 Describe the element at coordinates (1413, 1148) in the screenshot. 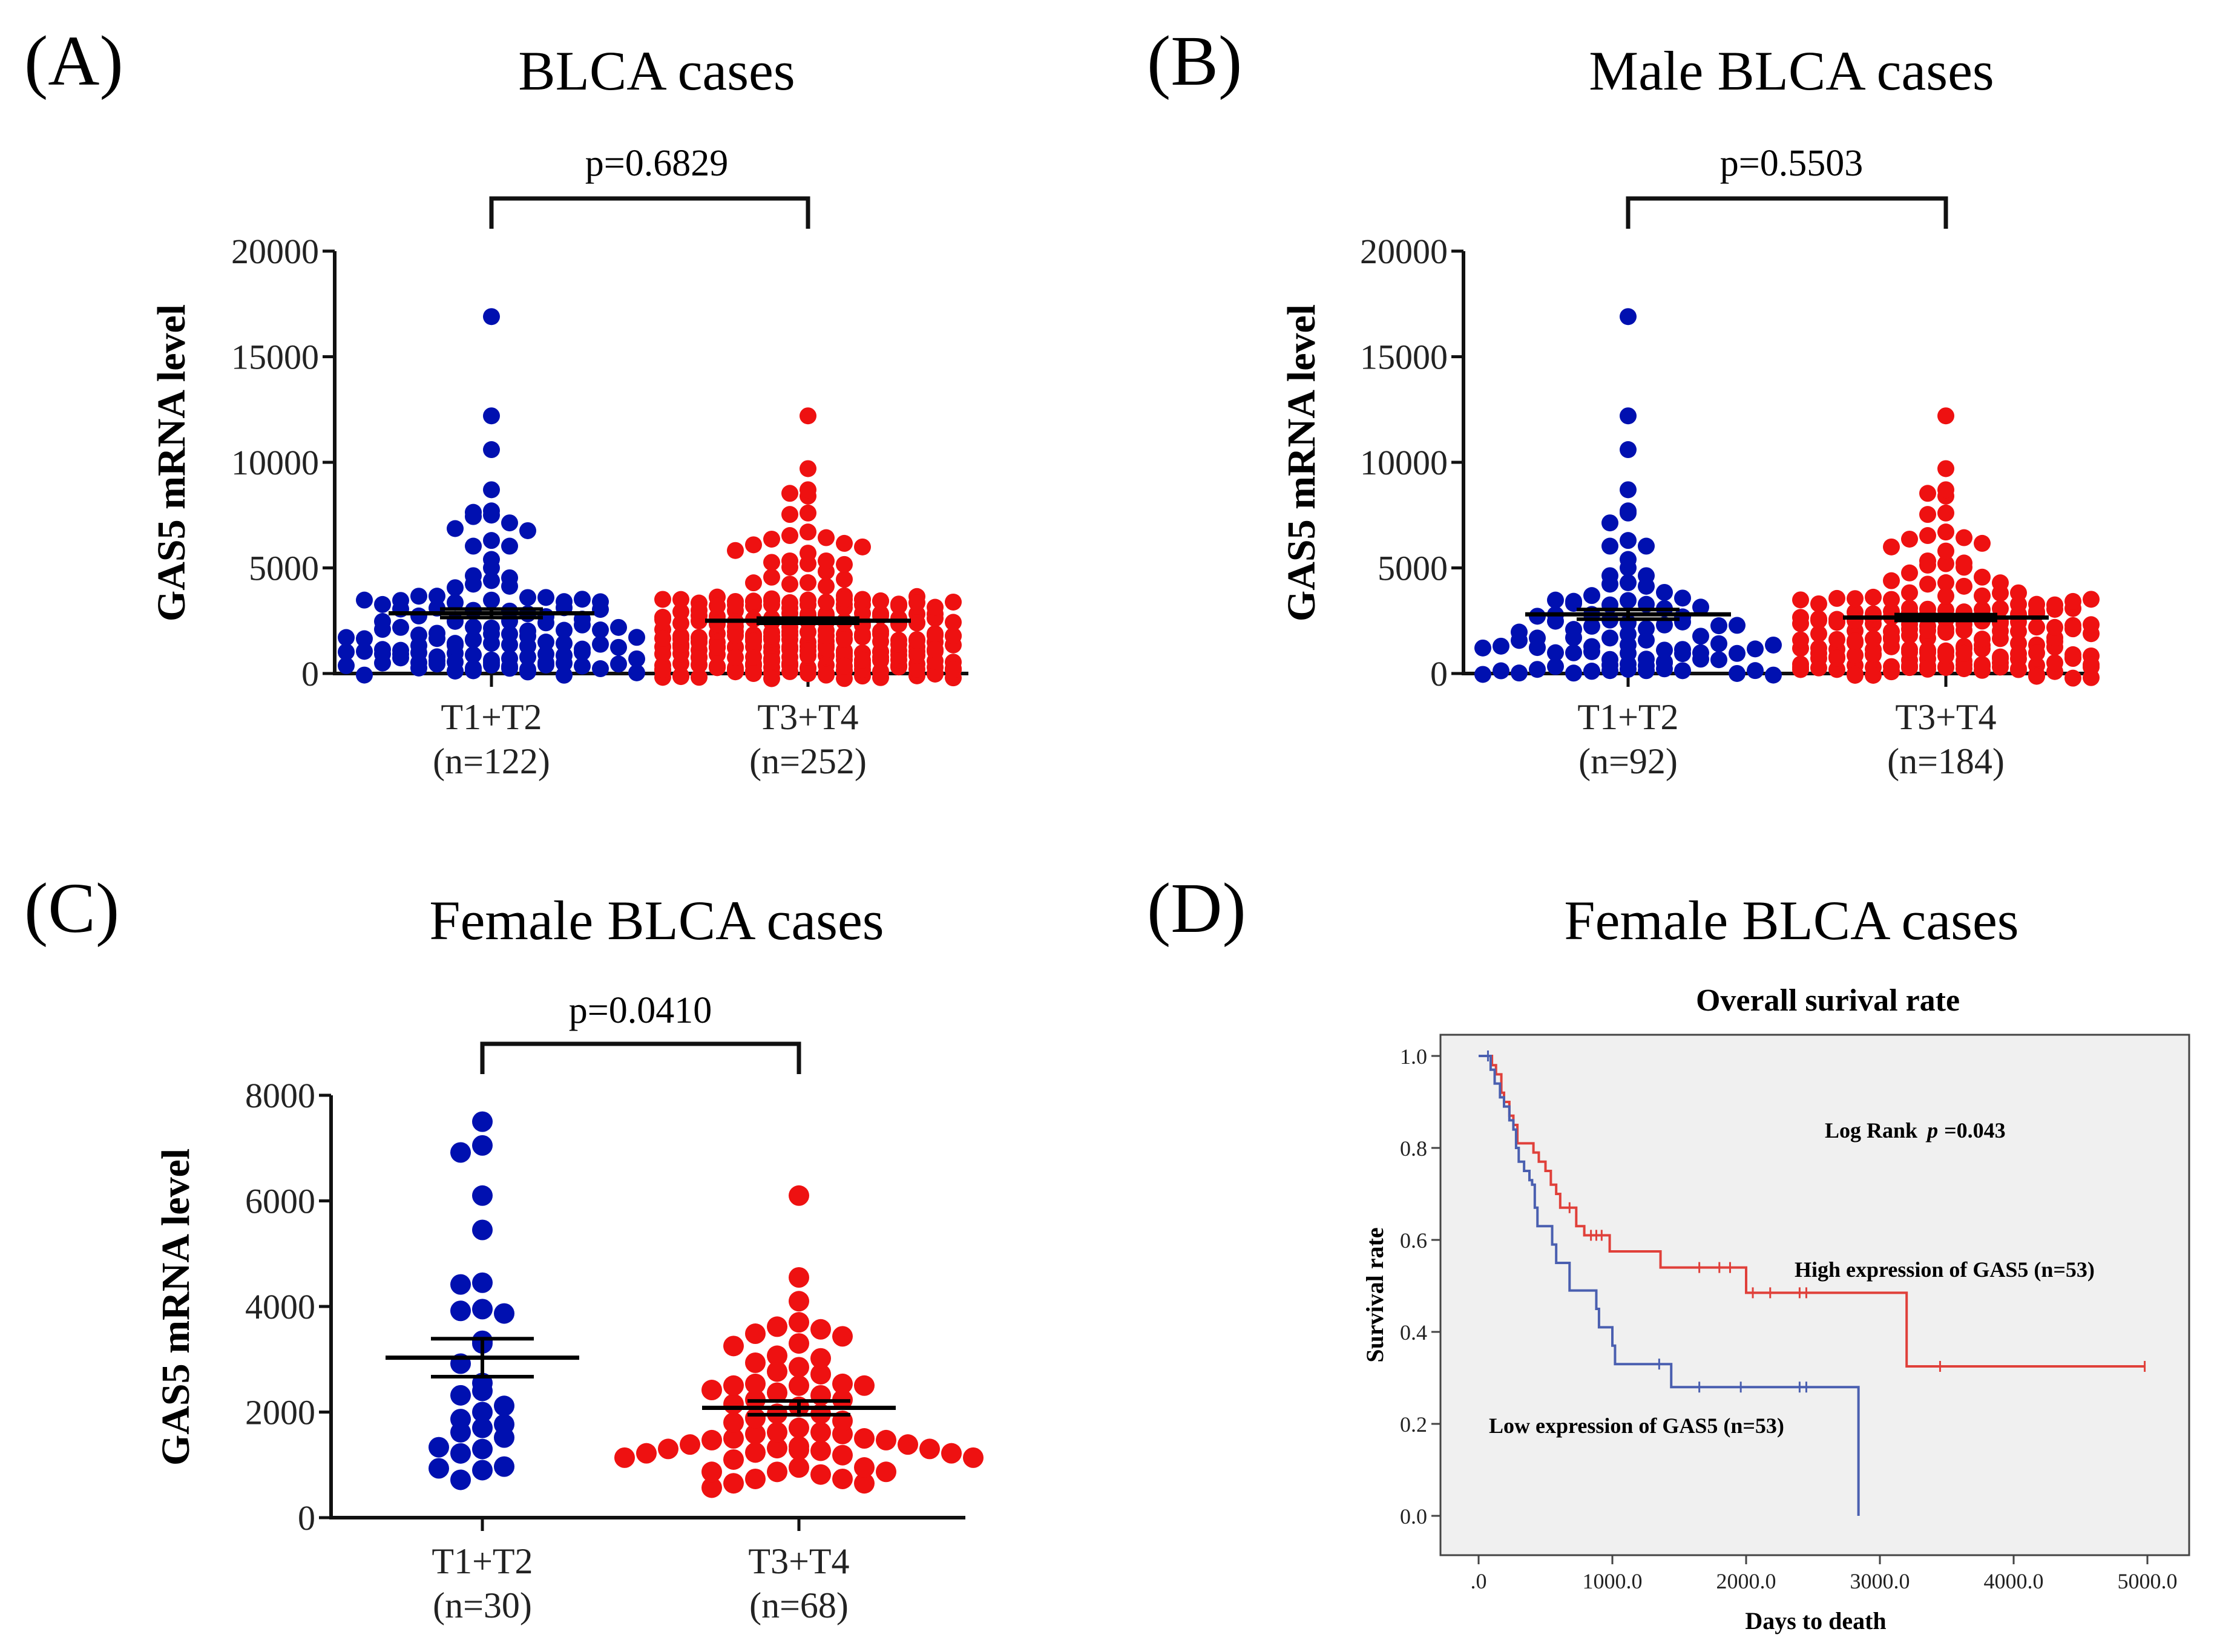

I see `km-y-tick-label: 0.8` at that location.